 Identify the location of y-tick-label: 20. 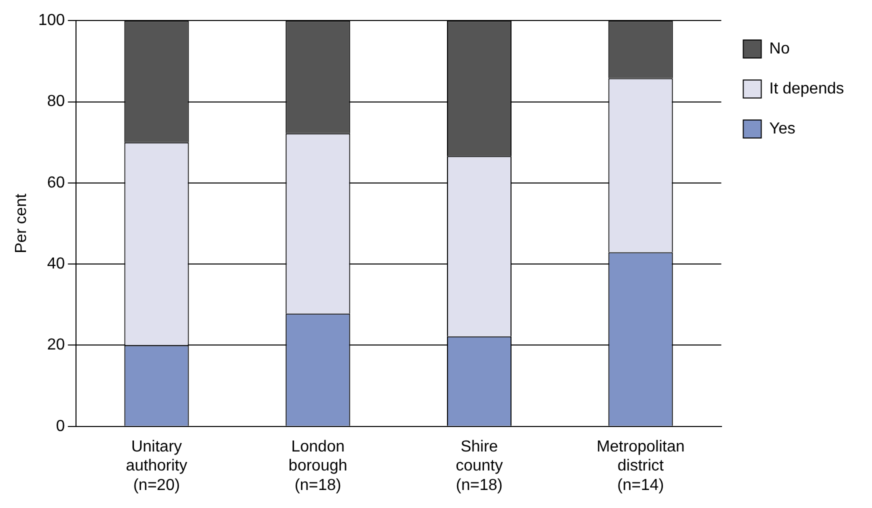
(56, 345).